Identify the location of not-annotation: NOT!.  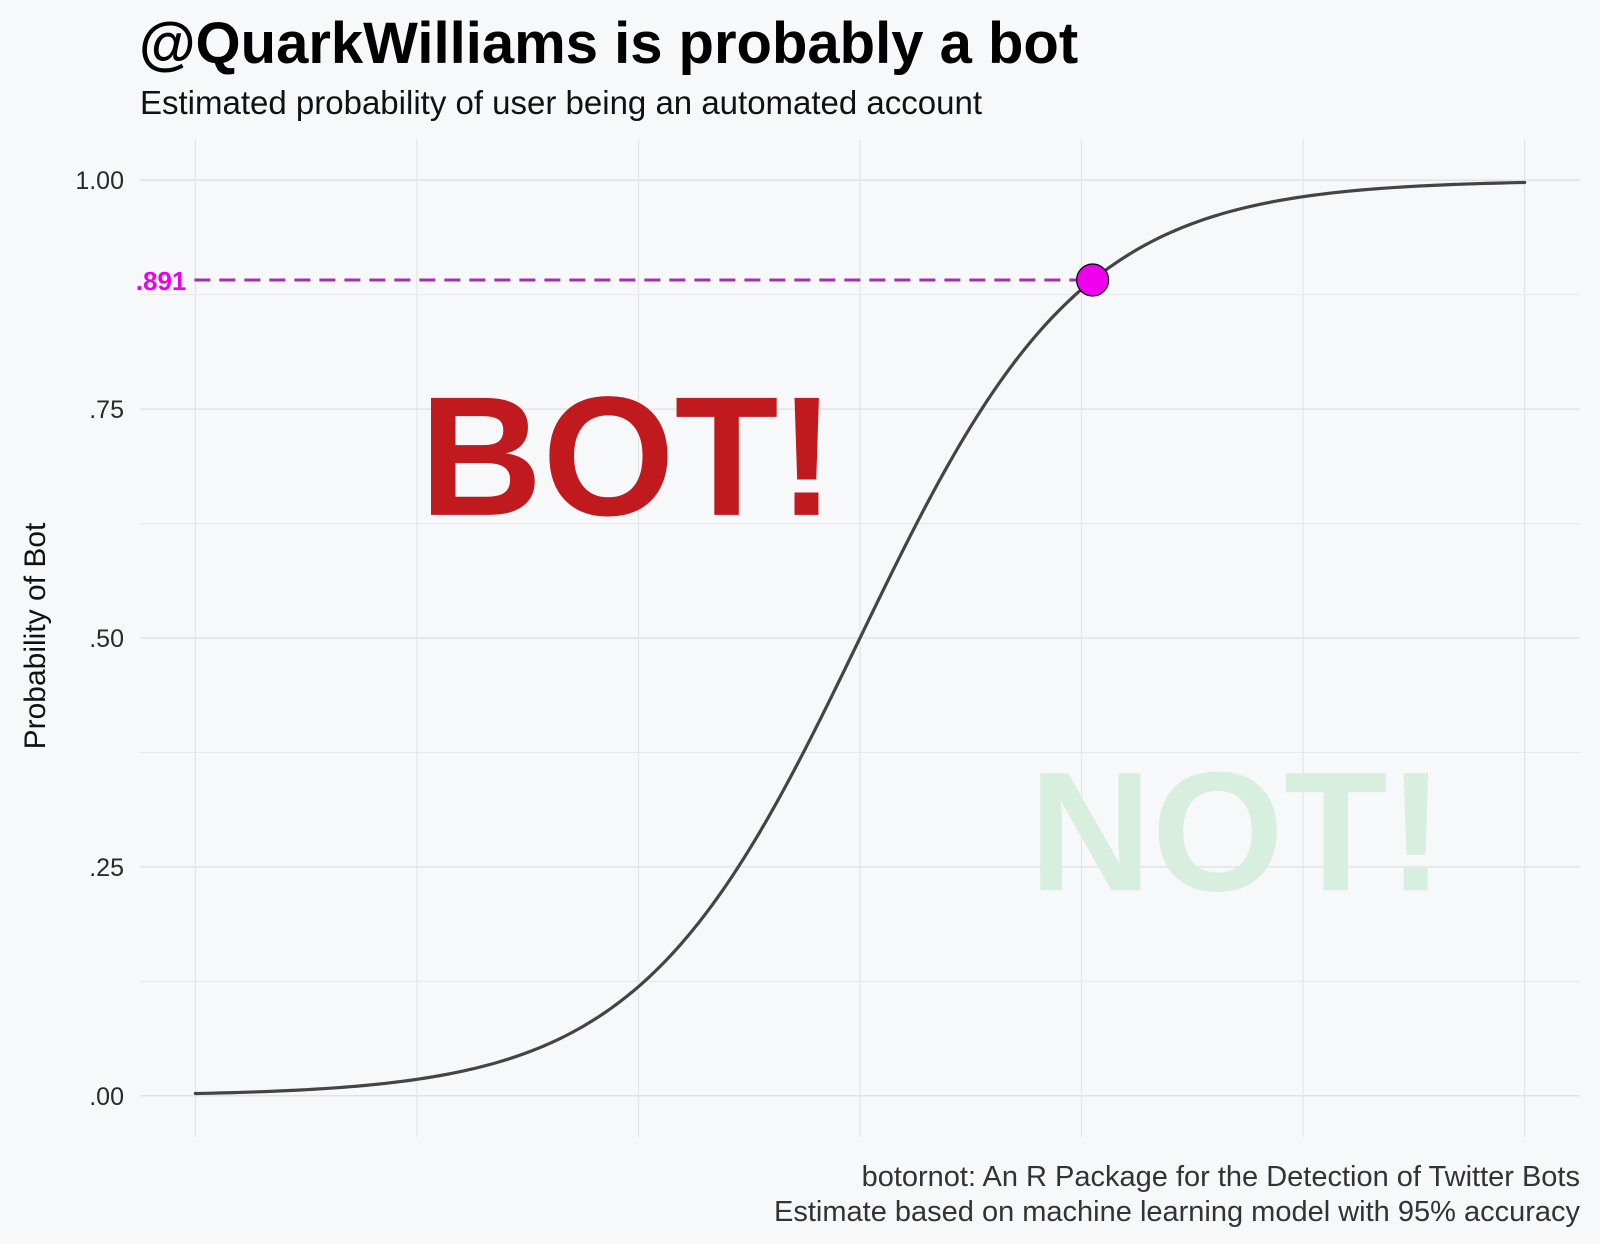
(1236, 832).